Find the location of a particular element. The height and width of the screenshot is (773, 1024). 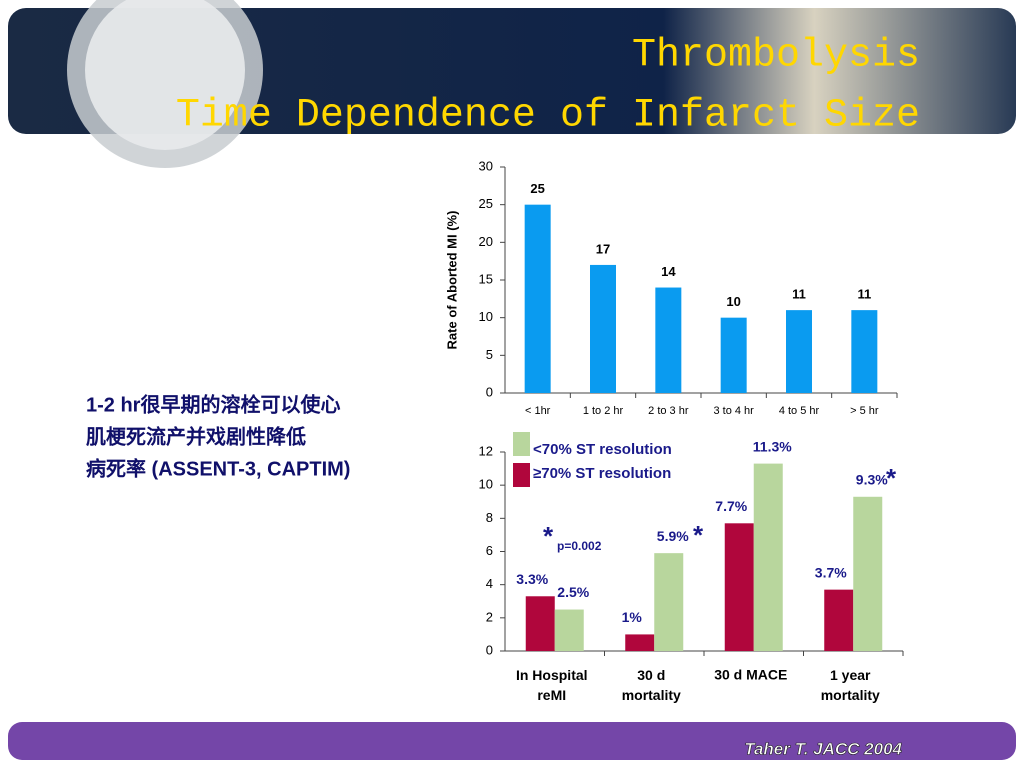

side-text: 1-2 hr很早期的溶栓可以使心 is located at coordinates (213, 404).